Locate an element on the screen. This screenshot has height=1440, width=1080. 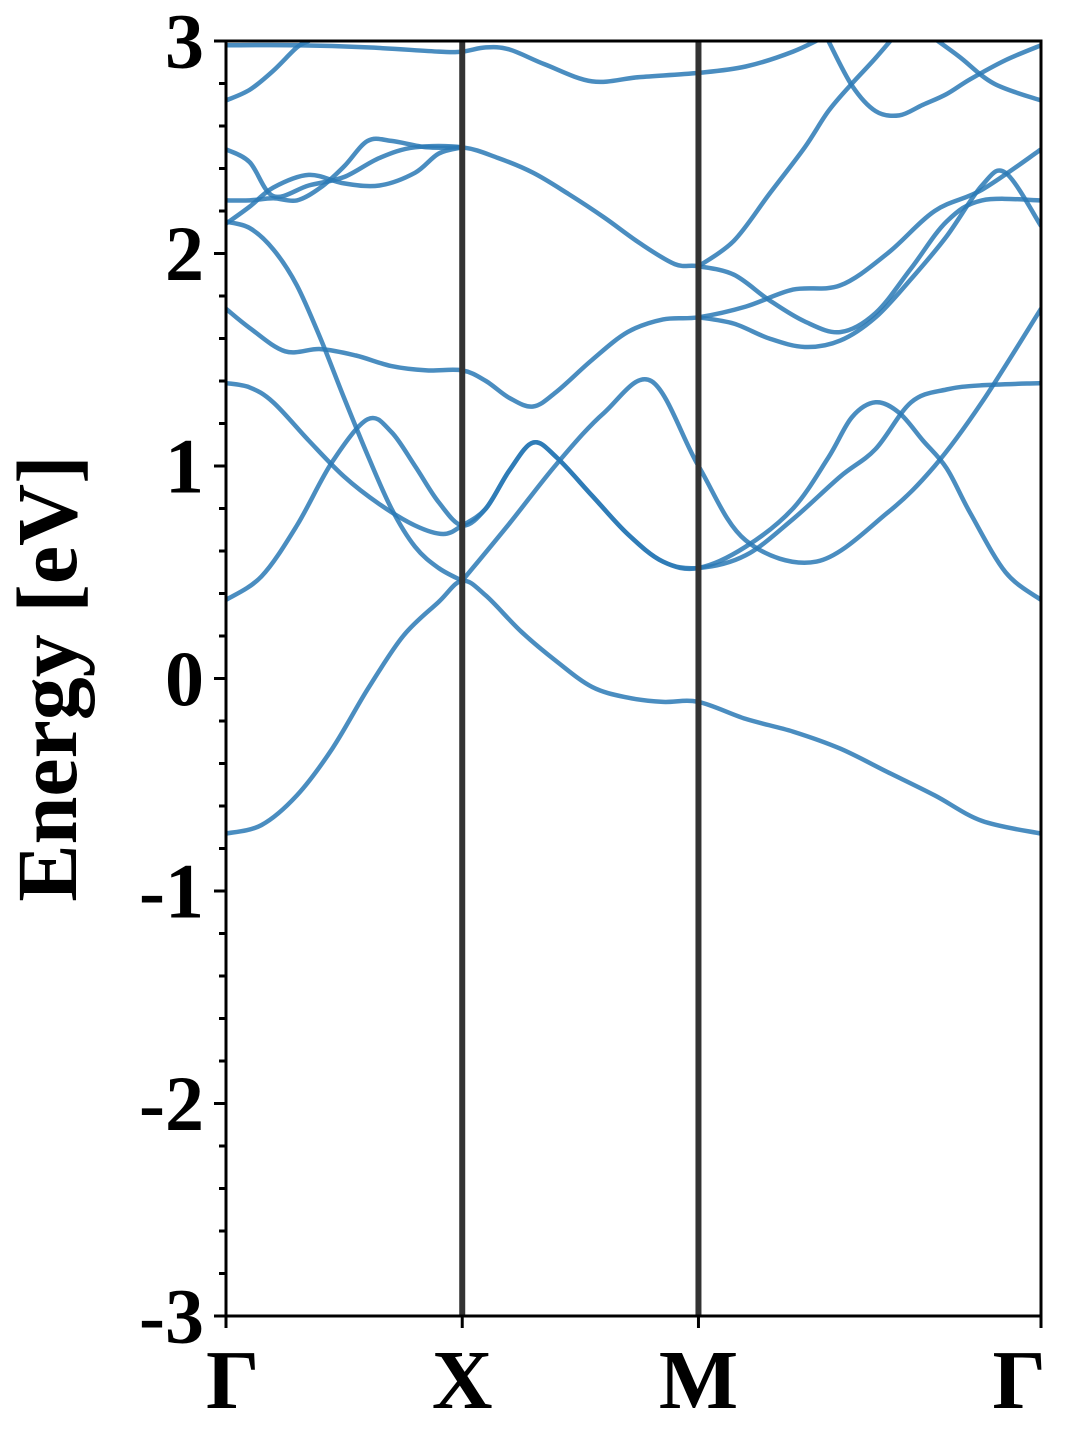
y-tick-label: -3 is located at coordinates (171, 1316).